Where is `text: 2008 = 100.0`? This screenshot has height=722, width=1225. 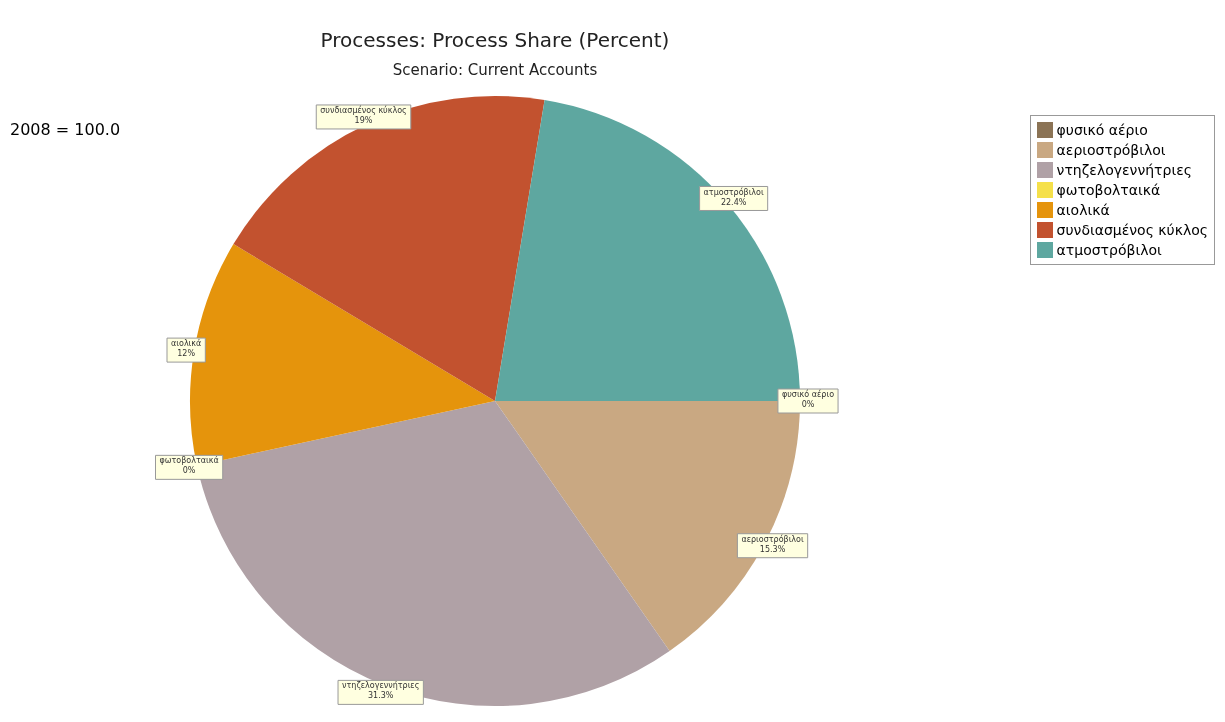 text: 2008 = 100.0 is located at coordinates (65, 129).